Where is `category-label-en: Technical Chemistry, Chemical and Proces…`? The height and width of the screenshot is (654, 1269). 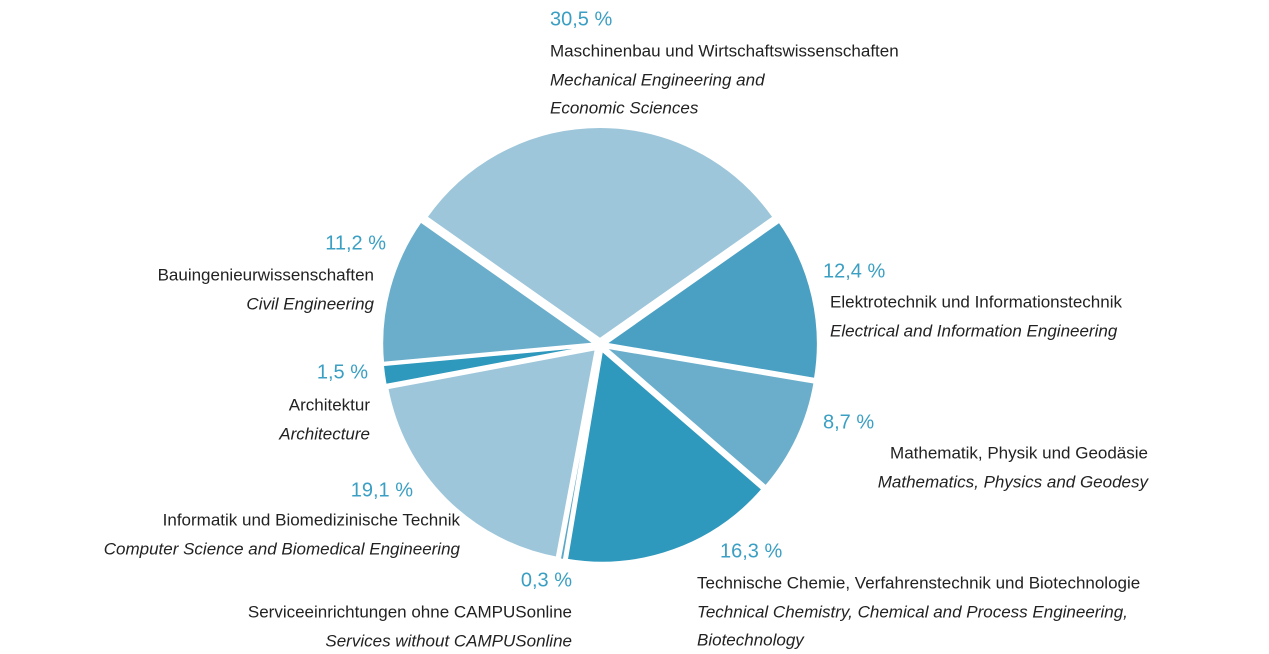 category-label-en: Technical Chemistry, Chemical and Proces… is located at coordinates (912, 611).